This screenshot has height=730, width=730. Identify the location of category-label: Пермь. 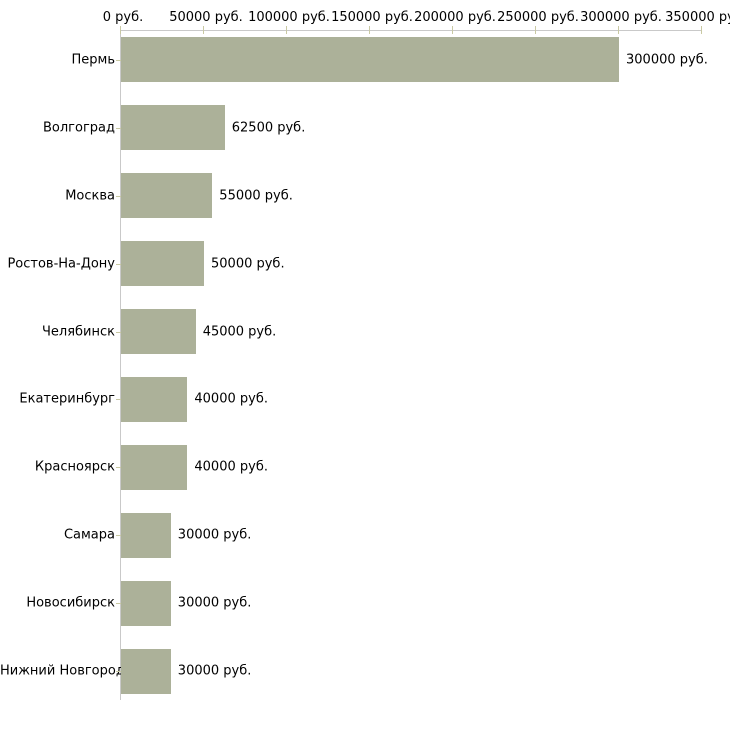
(93, 60).